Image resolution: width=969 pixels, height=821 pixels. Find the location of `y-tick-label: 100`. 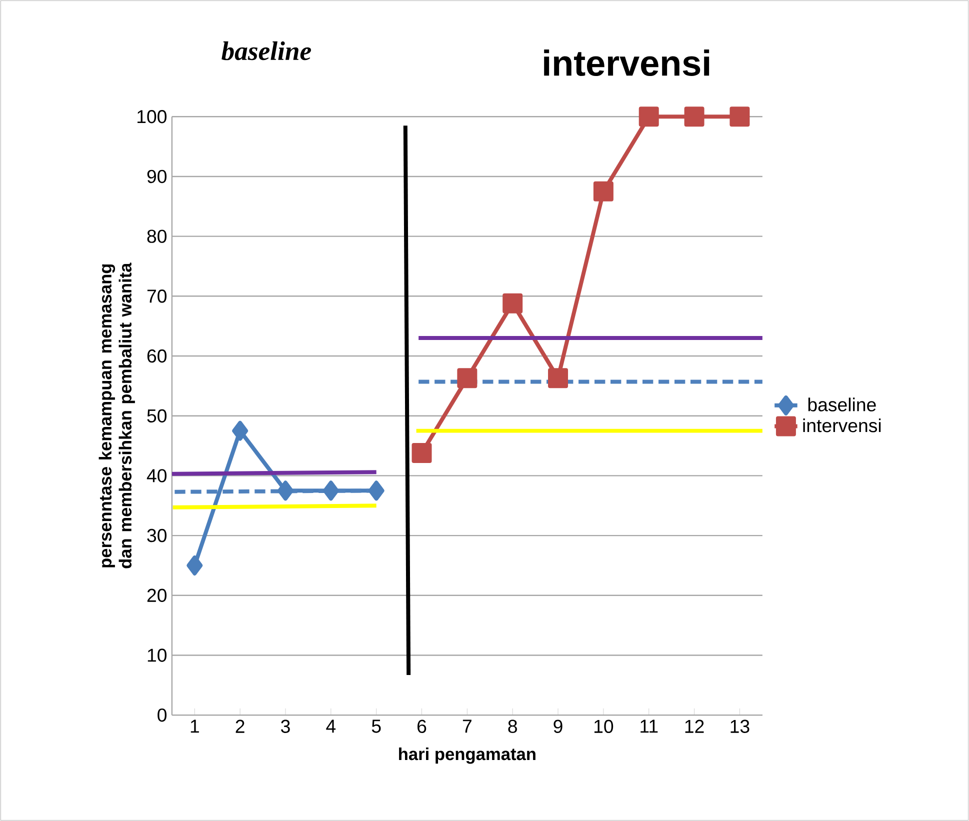

y-tick-label: 100 is located at coordinates (152, 117).